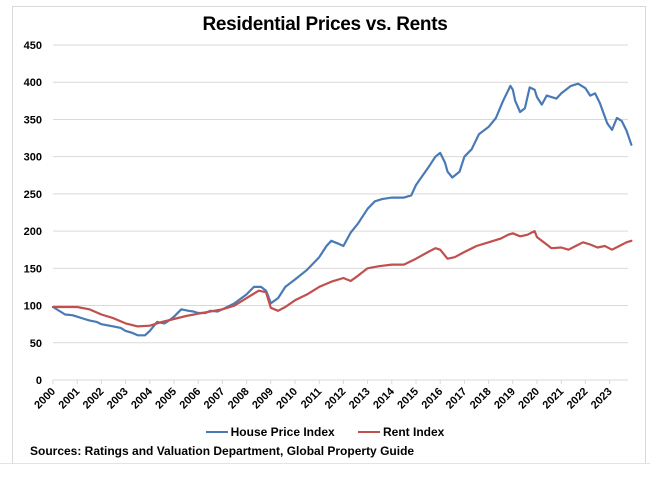  Describe the element at coordinates (33, 120) in the screenshot. I see `y-tick-label: 350` at that location.